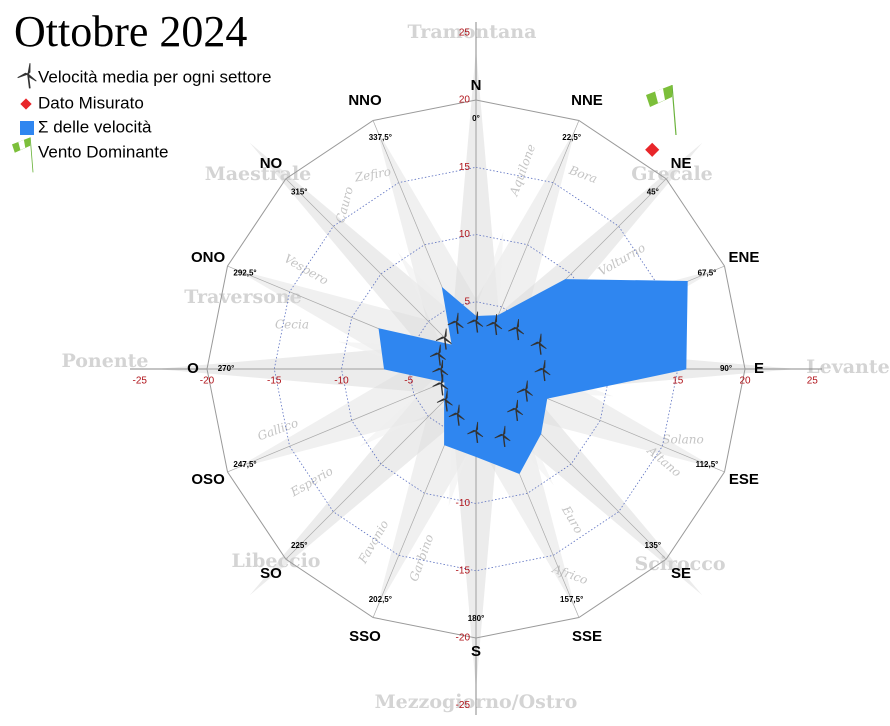 The width and height of the screenshot is (890, 726). I want to click on direction-label: N, so click(476, 85).